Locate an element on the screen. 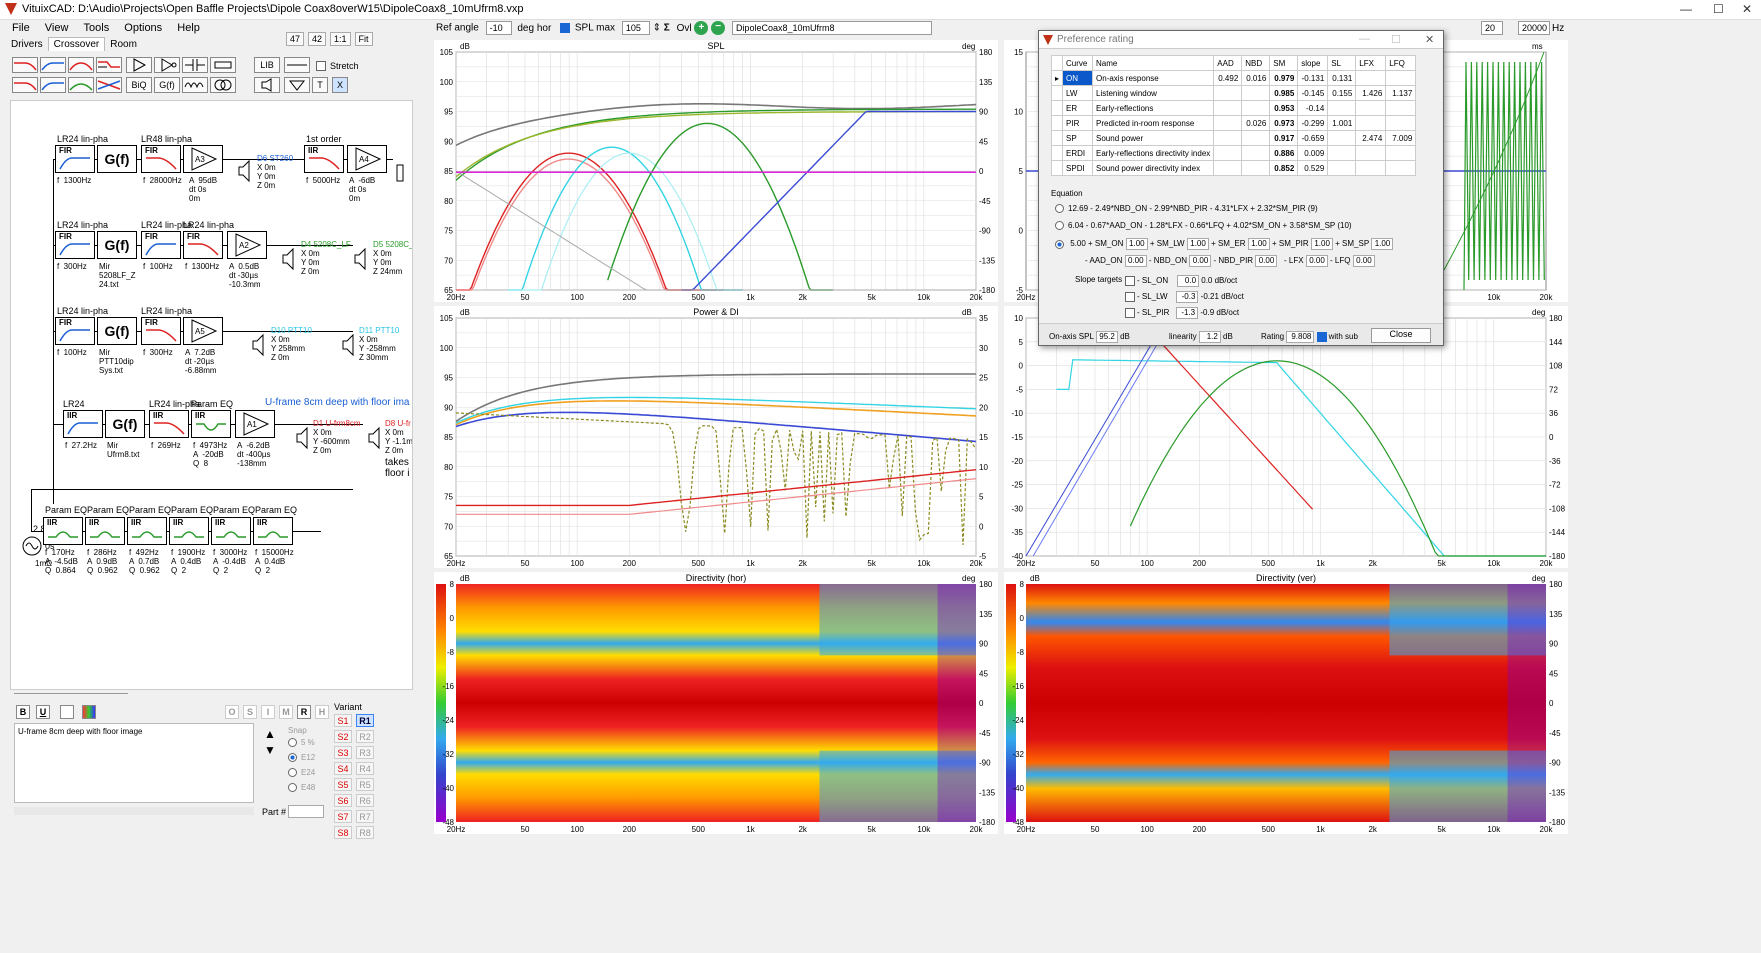 This screenshot has height=953, width=1761. eq4-nbd-on-input: 0.00 is located at coordinates (1200, 261).